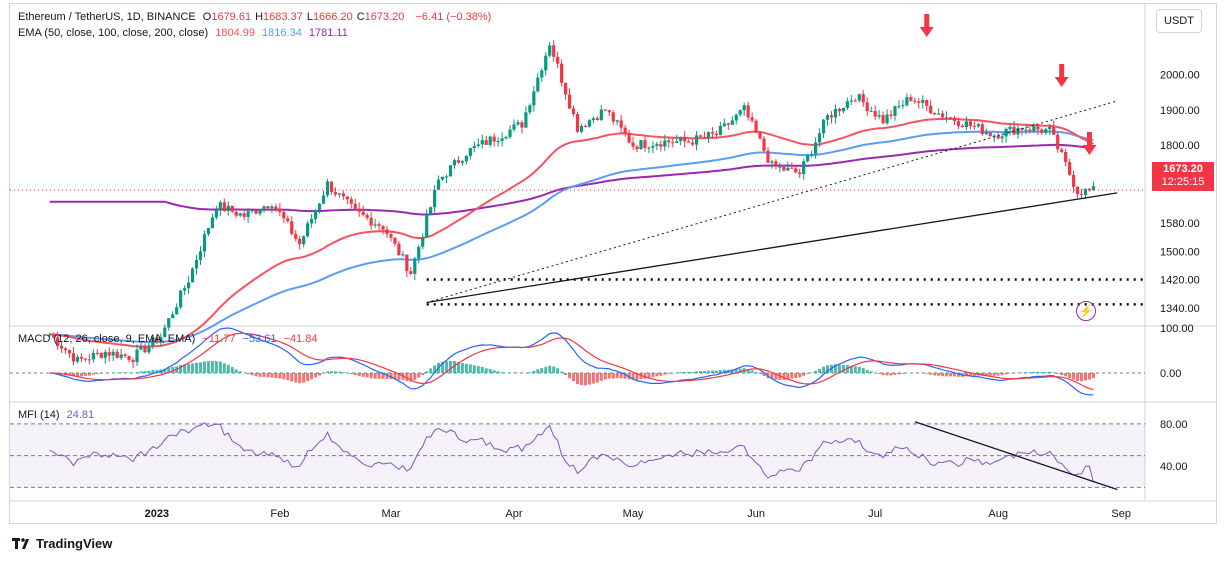  Describe the element at coordinates (58, 415) in the screenshot. I see `mfi-legend: MFI (14) 24.81` at that location.